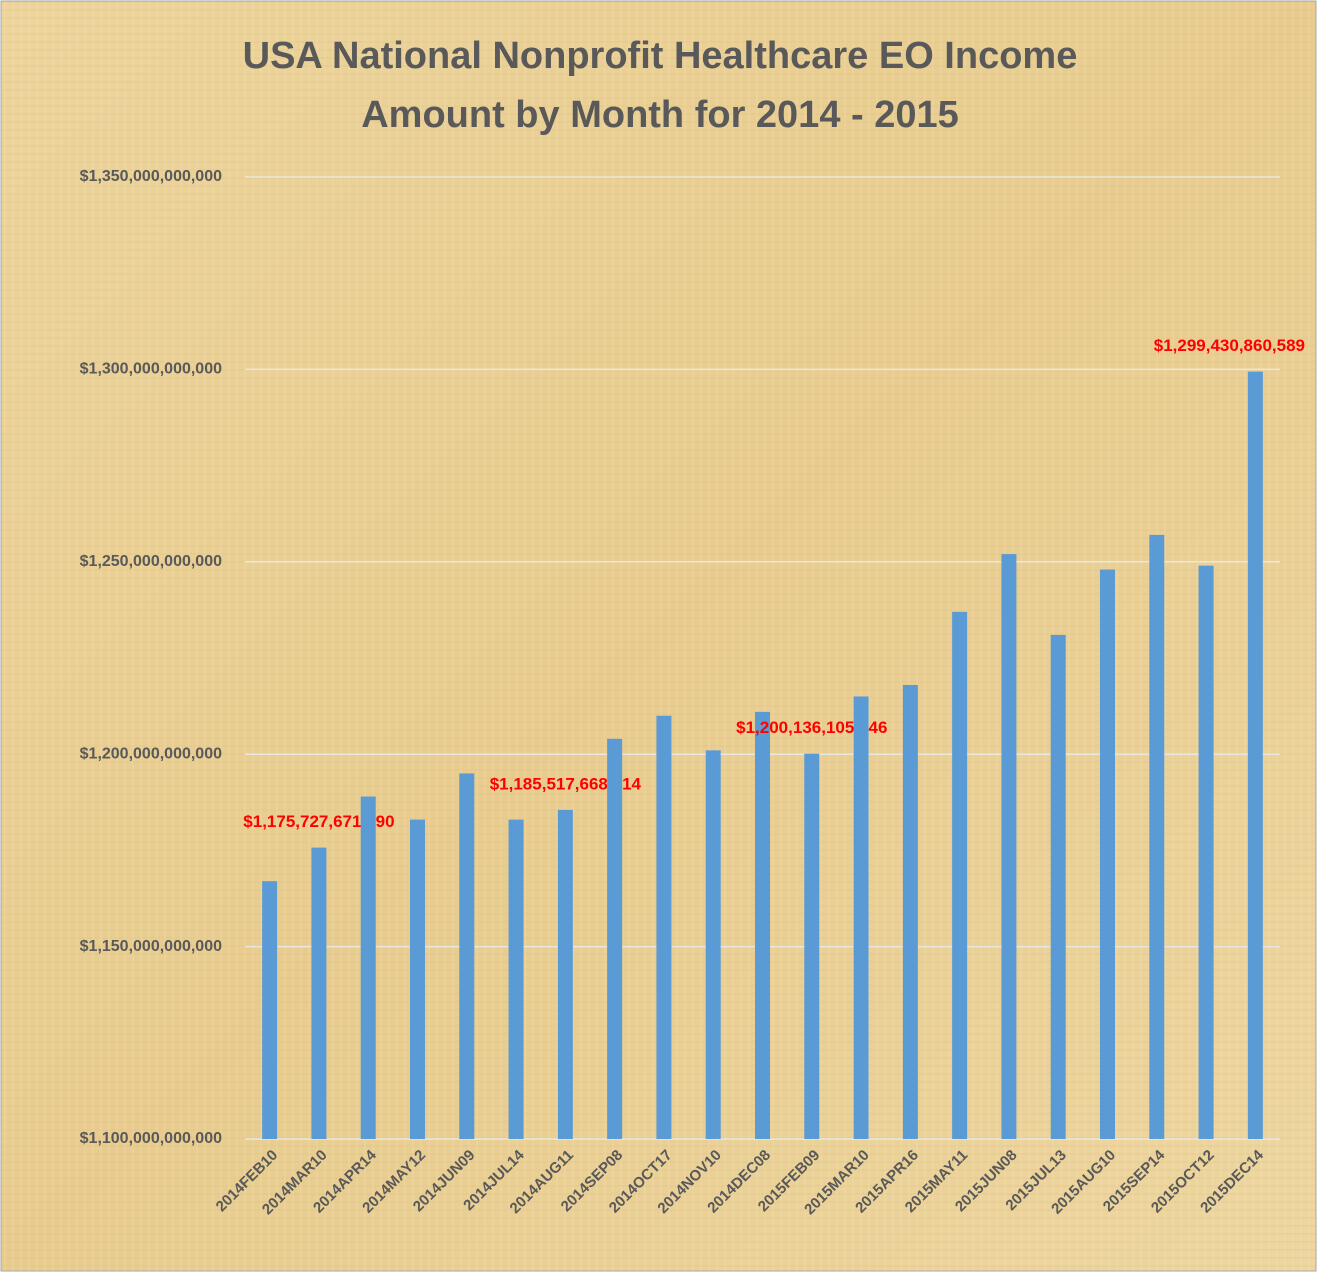 The image size is (1317, 1272). I want to click on y-tick-label: $1,300,000,000,000, so click(151, 369).